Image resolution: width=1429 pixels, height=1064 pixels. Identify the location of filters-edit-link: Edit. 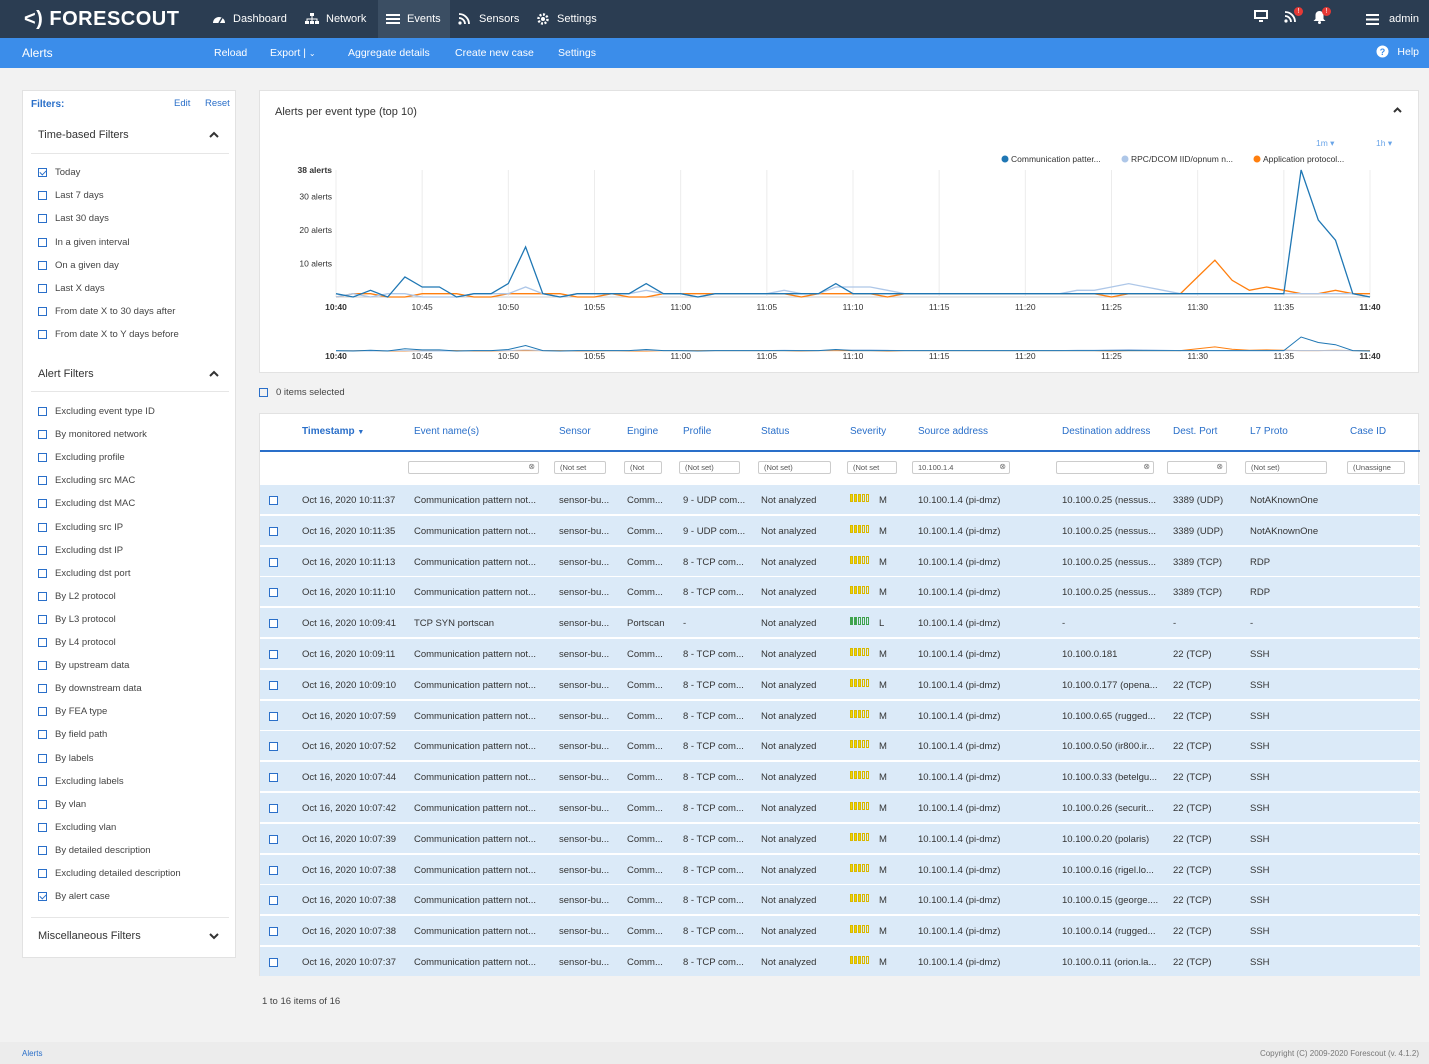
(182, 103).